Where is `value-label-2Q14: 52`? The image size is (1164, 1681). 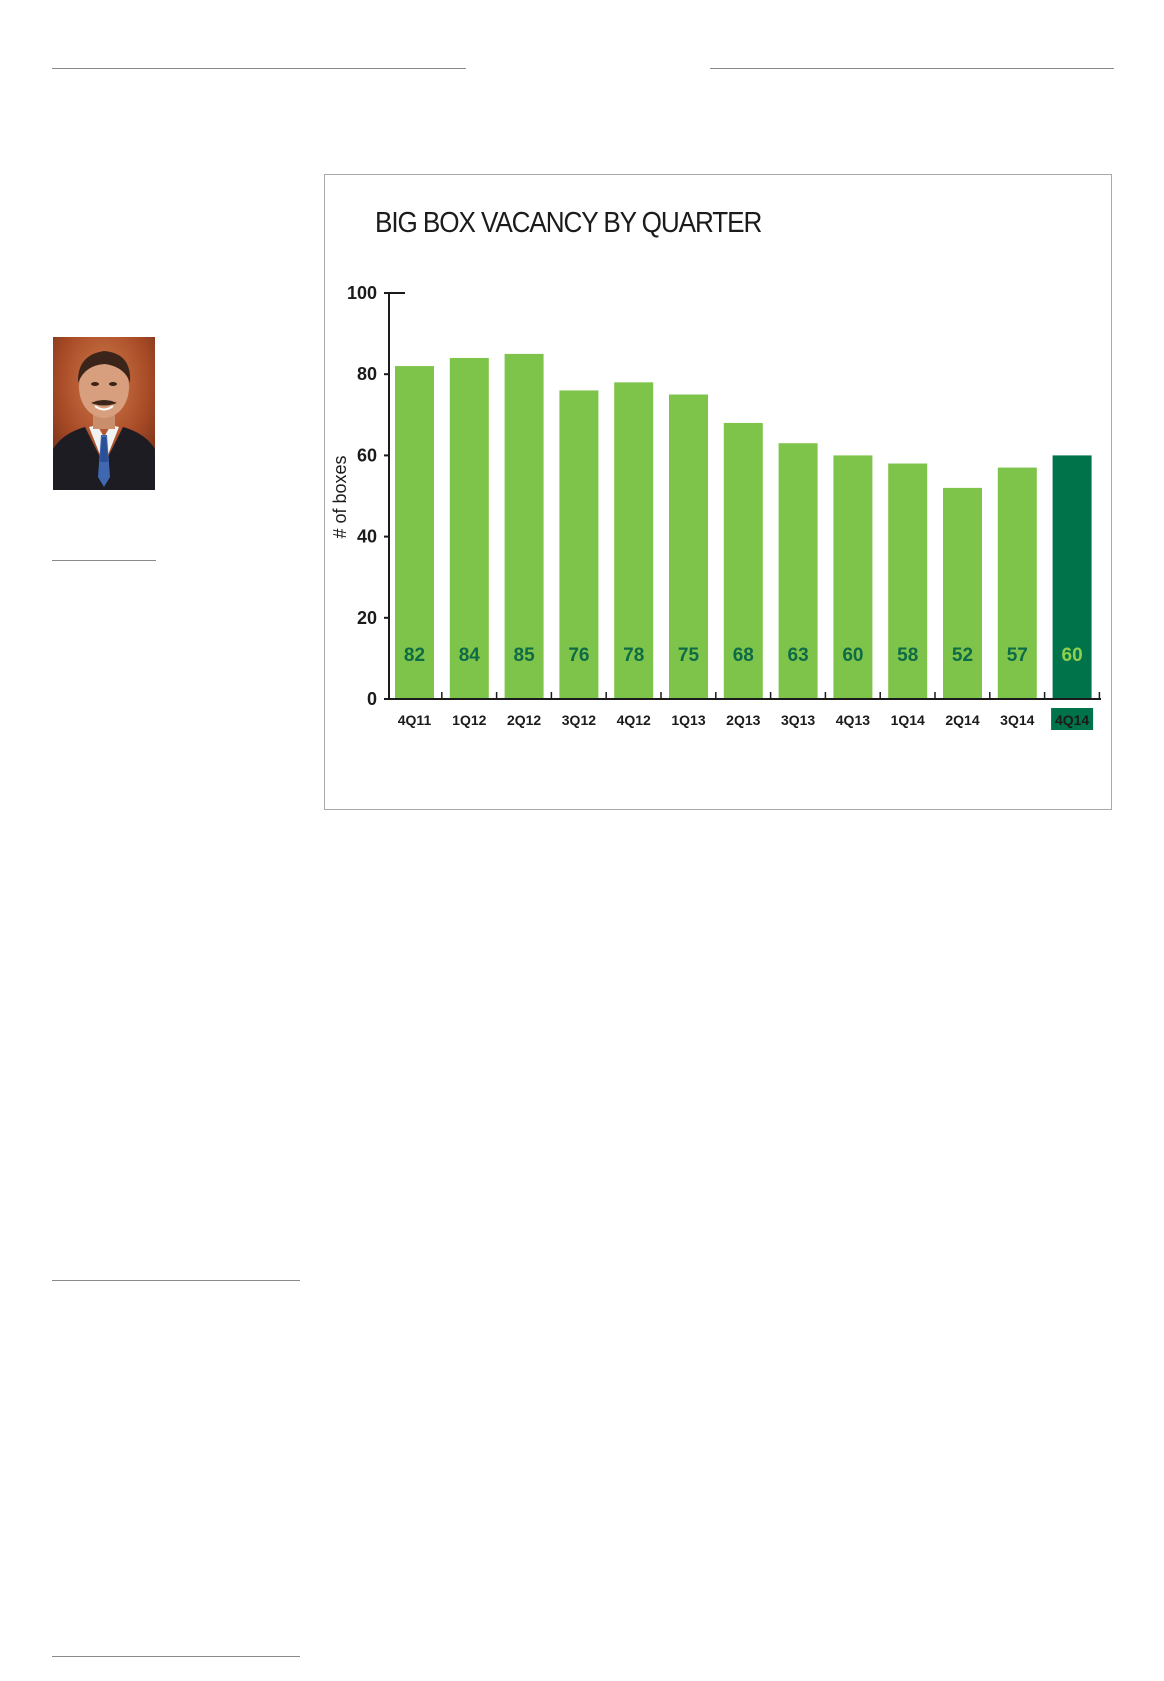 value-label-2Q14: 52 is located at coordinates (962, 655).